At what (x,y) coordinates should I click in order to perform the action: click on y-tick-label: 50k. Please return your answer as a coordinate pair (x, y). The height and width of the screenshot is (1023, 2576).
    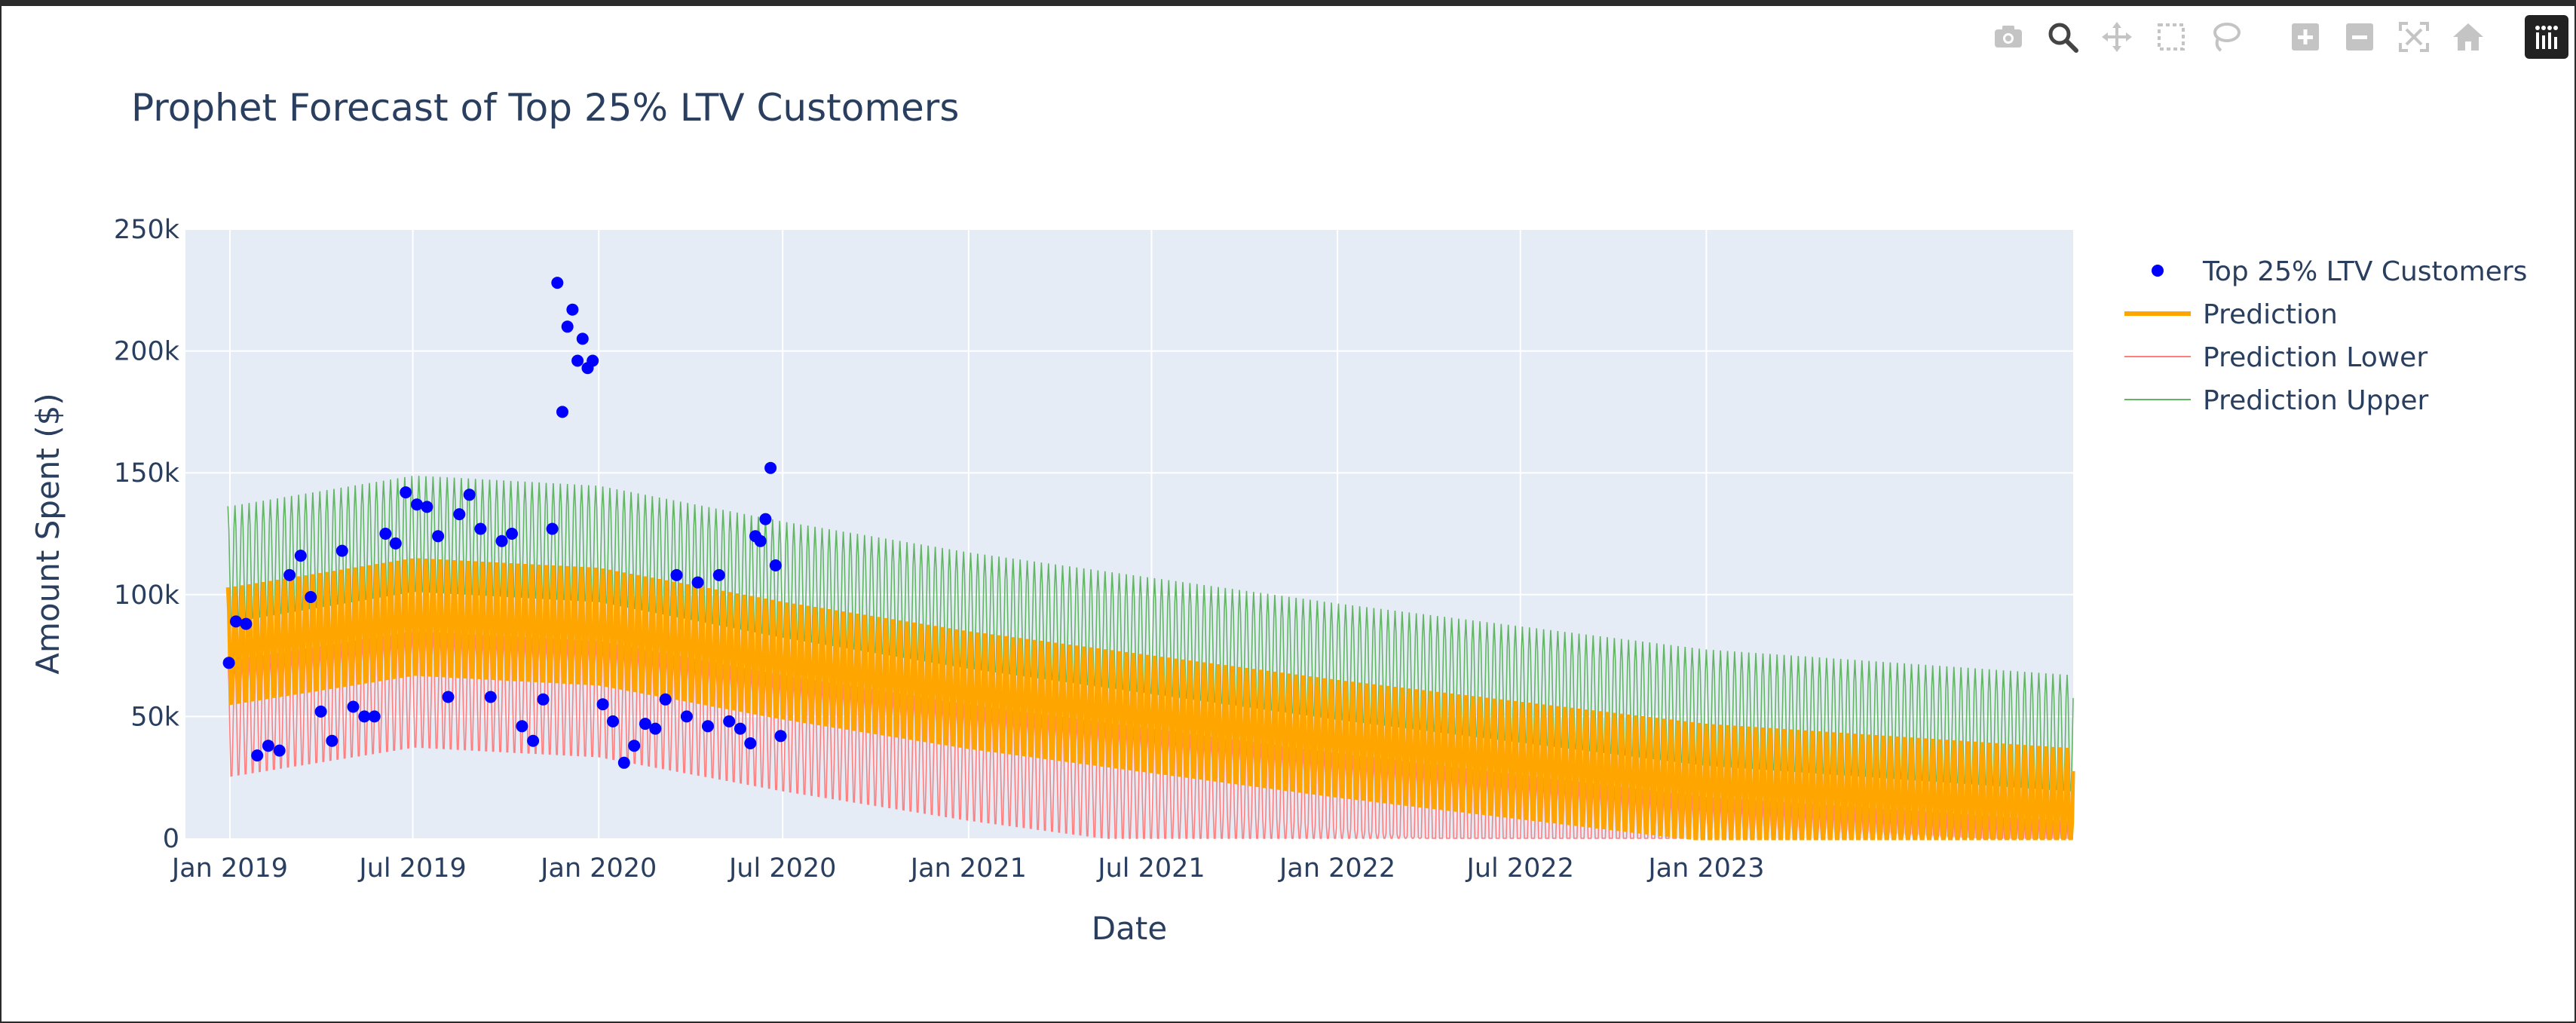
    Looking at the image, I should click on (155, 717).